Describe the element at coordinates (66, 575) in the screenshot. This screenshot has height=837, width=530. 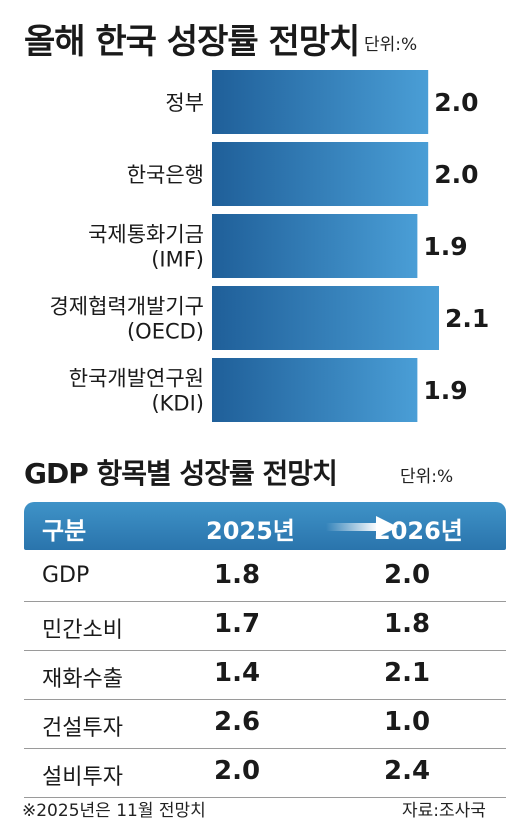
I see `row-label: GDP` at that location.